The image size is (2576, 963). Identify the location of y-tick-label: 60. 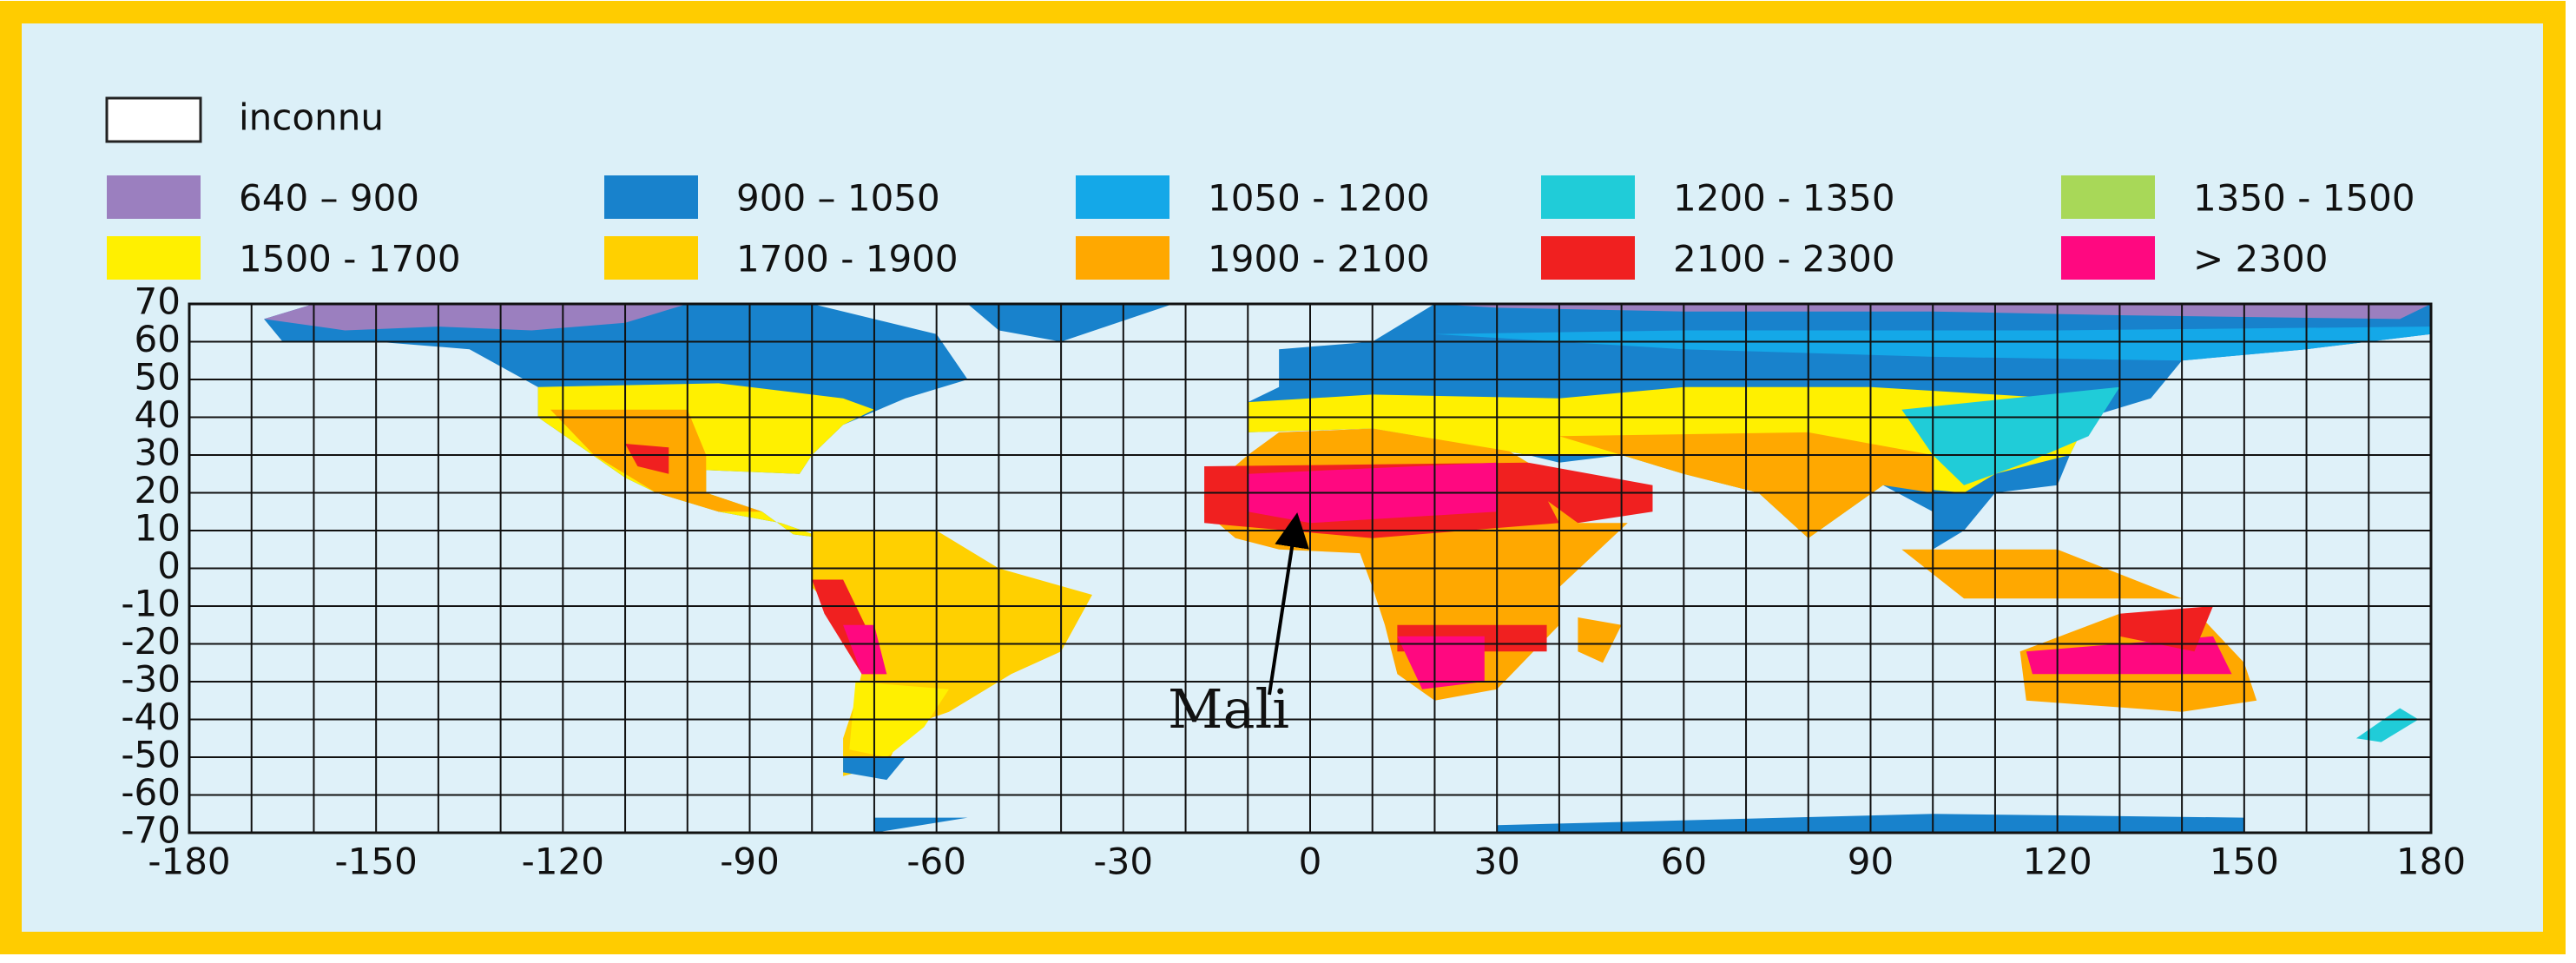
(158, 339).